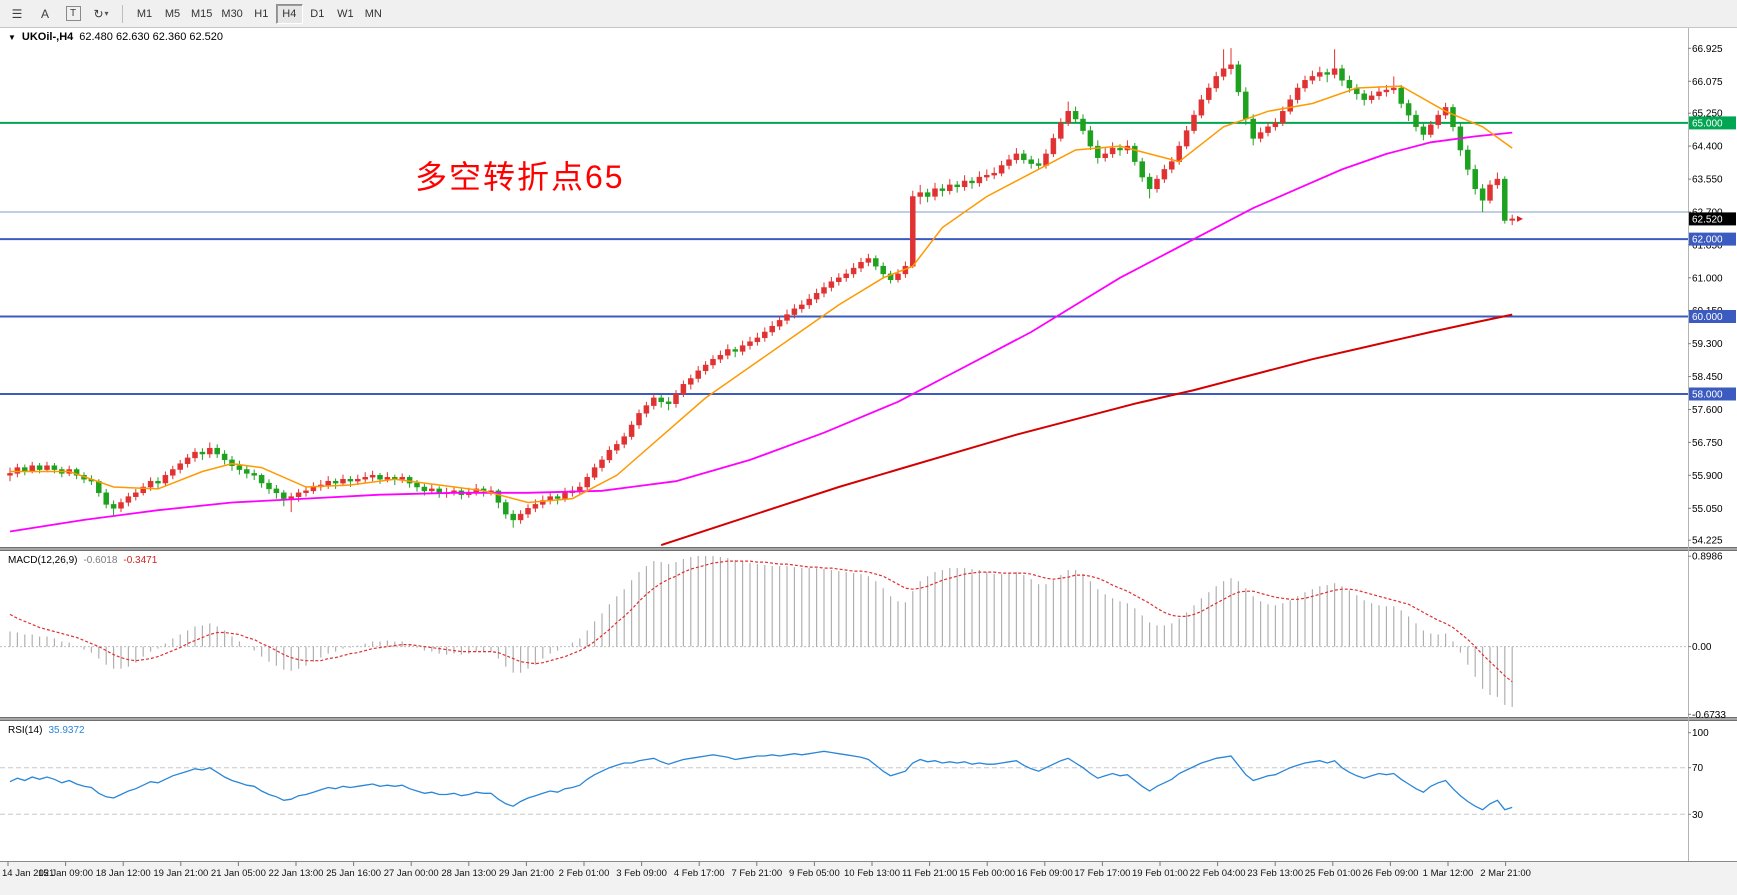 This screenshot has width=1737, height=895. I want to click on rsi-name: RSI(14), so click(25, 730).